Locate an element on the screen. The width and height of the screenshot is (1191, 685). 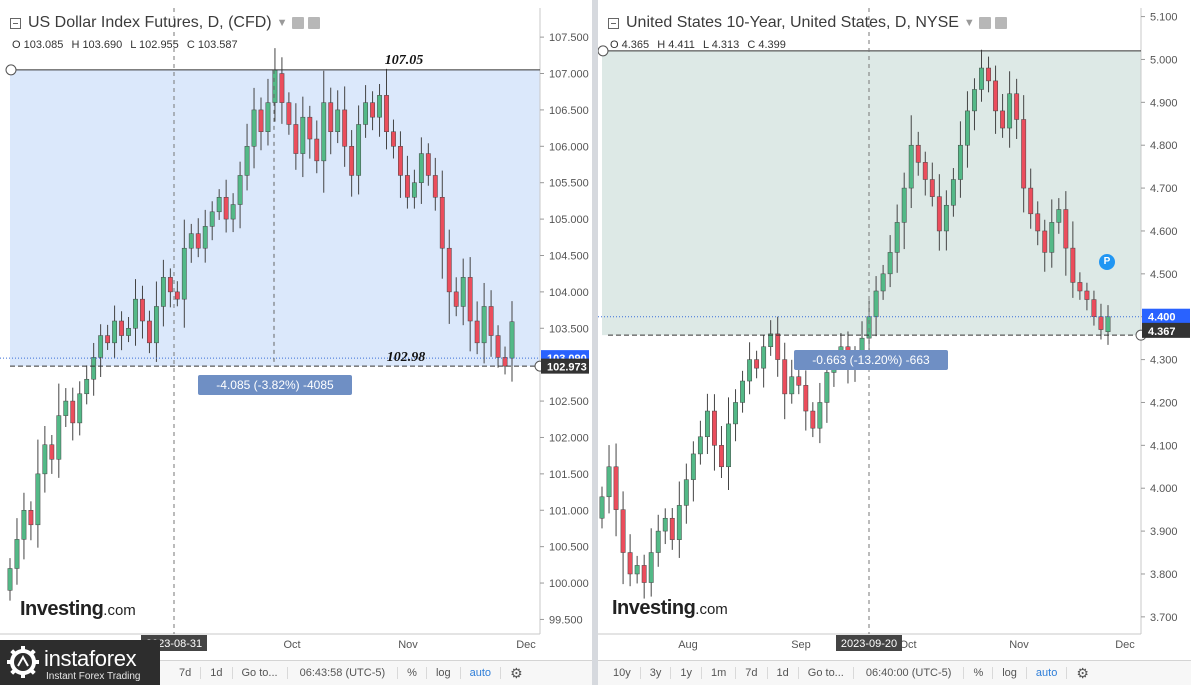
y-tick-label: 4.300 is located at coordinates (1164, 361).